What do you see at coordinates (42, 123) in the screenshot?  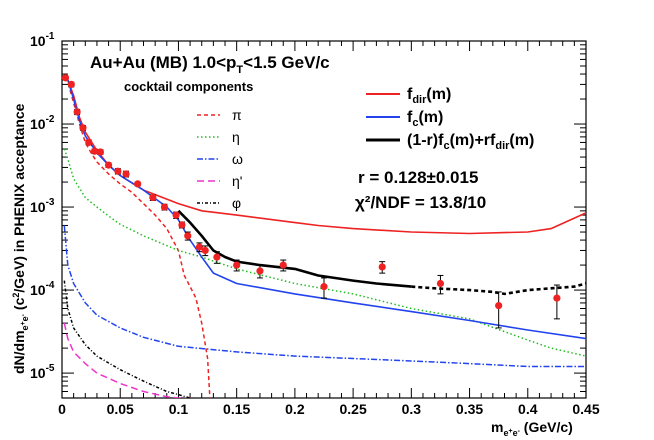 I see `y-tick-label: 10⁻²` at bounding box center [42, 123].